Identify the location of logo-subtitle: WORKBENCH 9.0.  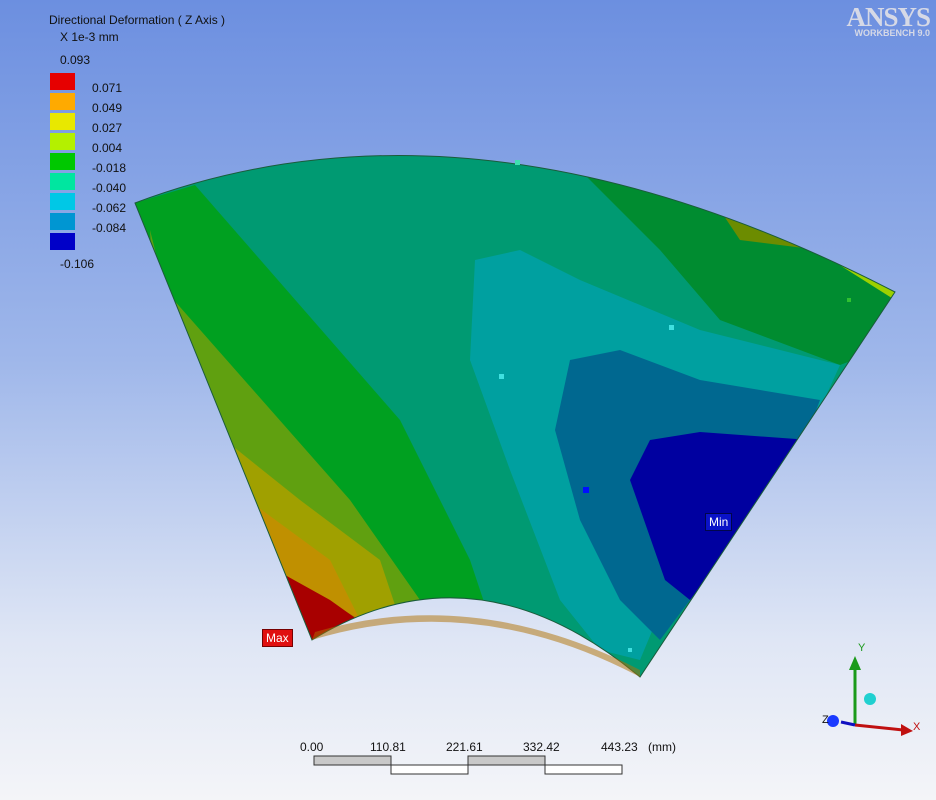
(892, 33).